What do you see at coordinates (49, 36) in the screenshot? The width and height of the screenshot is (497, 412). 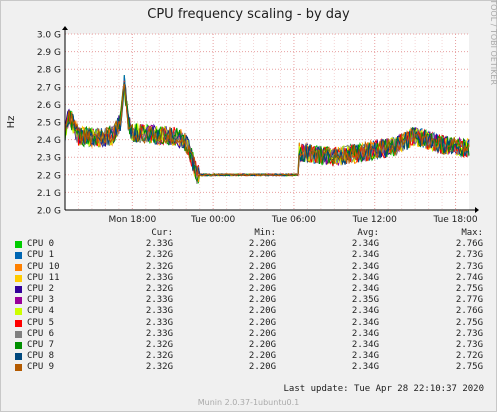 I see `y-tick-label: 3.0 G` at bounding box center [49, 36].